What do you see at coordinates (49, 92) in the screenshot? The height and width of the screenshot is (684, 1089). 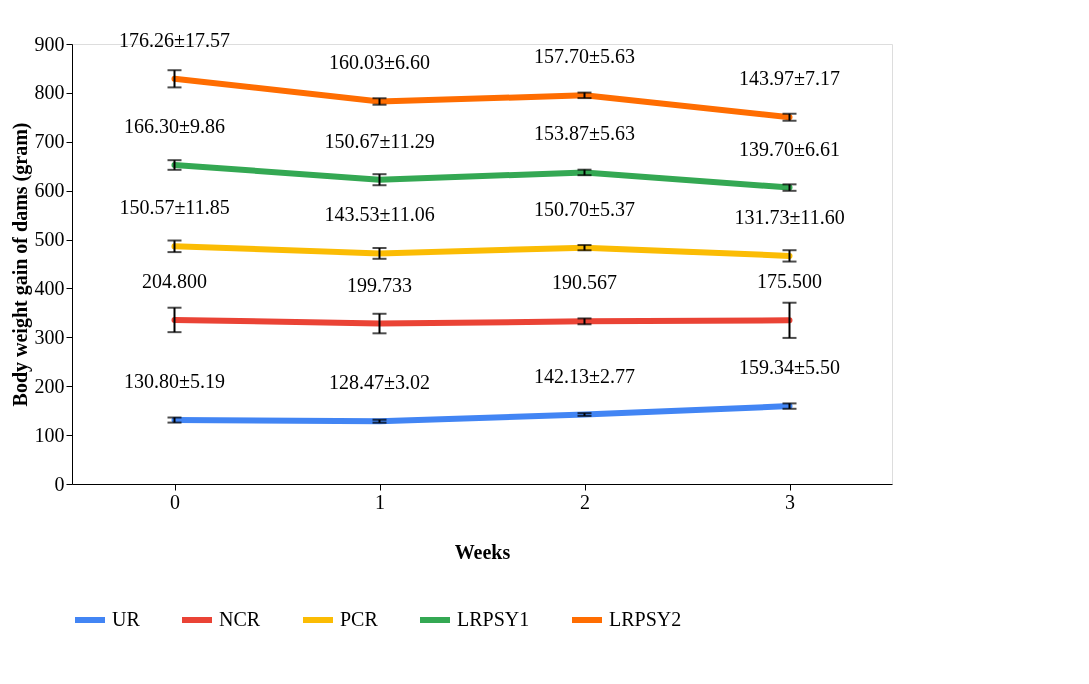 I see `y-tick-label: 800` at bounding box center [49, 92].